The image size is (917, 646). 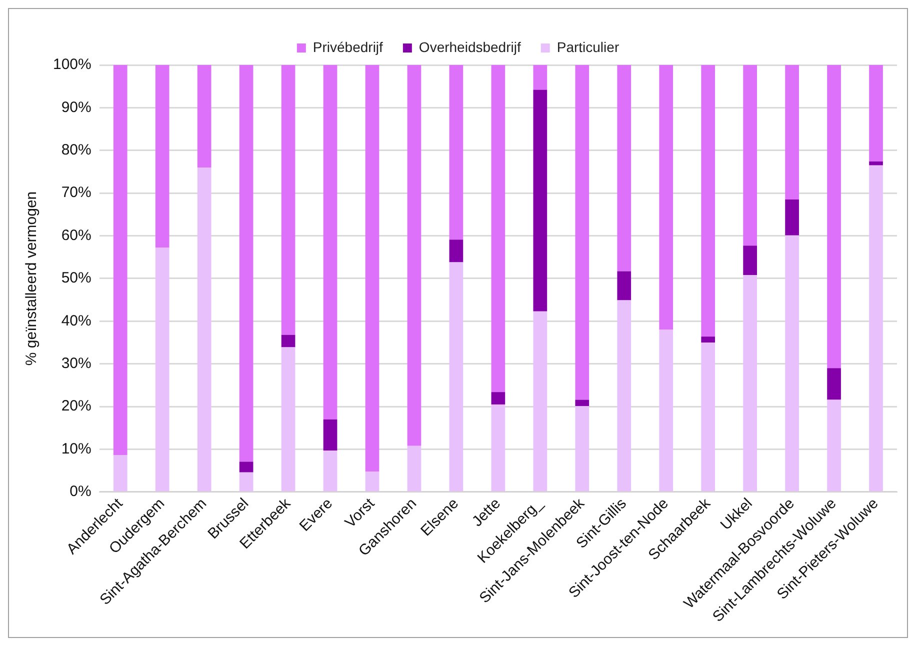 What do you see at coordinates (76, 235) in the screenshot?
I see `y-tick-label: 60%` at bounding box center [76, 235].